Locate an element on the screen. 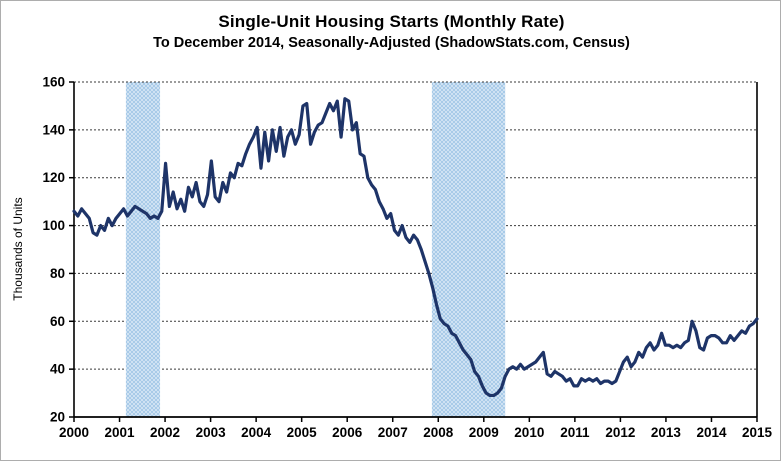 The width and height of the screenshot is (781, 461). y-tick-label: 140 is located at coordinates (53, 129).